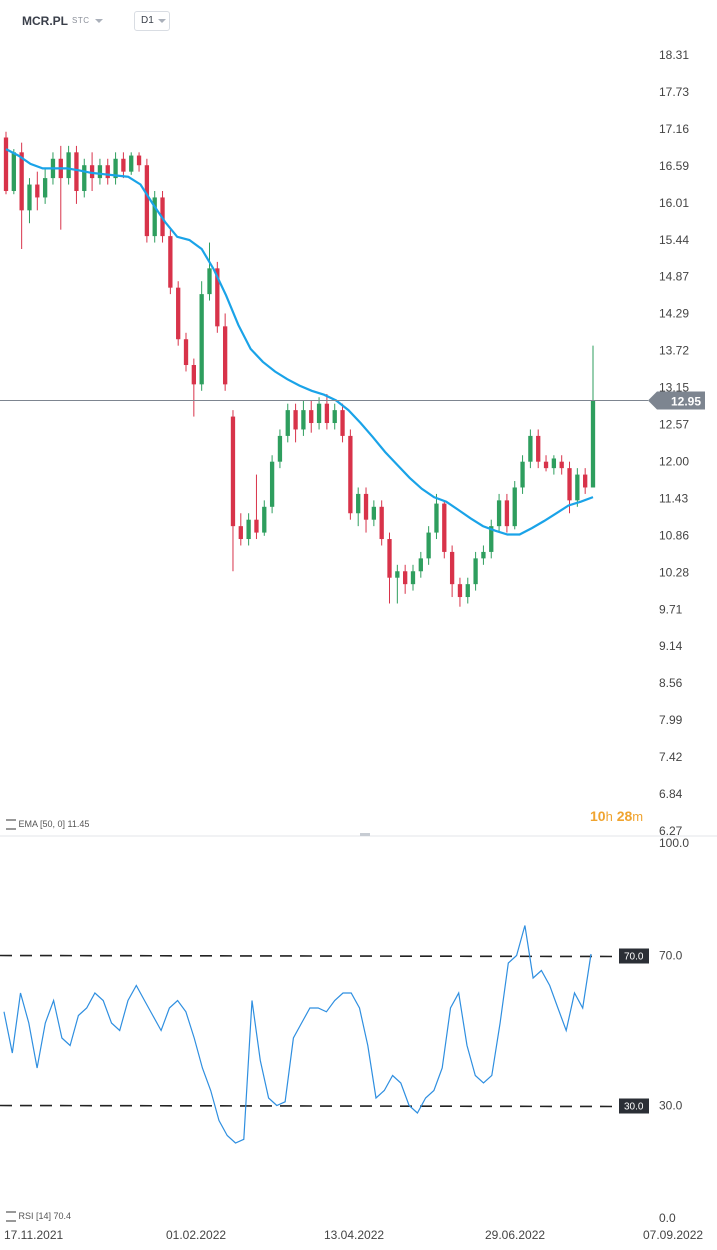  I want to click on stc-label: STC, so click(81, 20).